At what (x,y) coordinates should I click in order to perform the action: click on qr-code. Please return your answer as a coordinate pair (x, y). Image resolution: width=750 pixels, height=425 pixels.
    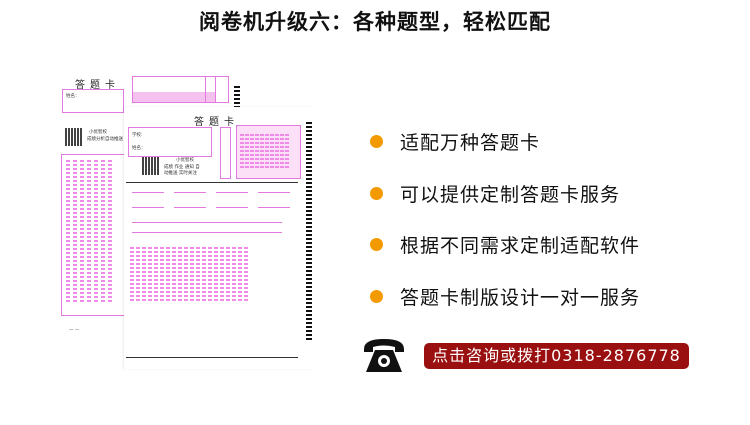
    Looking at the image, I should click on (151, 166).